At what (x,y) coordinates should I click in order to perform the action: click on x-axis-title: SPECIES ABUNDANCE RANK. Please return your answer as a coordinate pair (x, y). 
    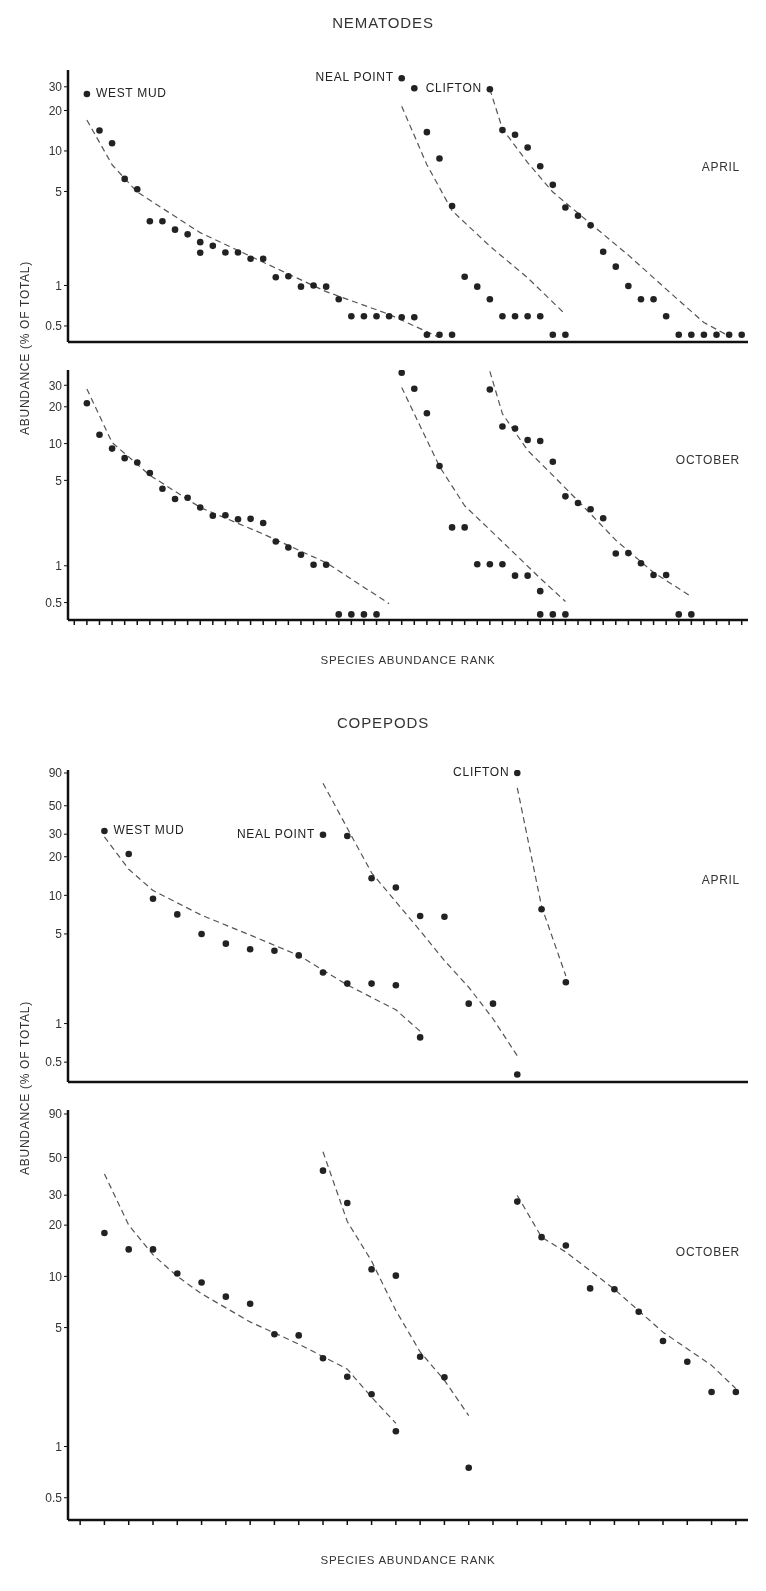
    Looking at the image, I should click on (408, 660).